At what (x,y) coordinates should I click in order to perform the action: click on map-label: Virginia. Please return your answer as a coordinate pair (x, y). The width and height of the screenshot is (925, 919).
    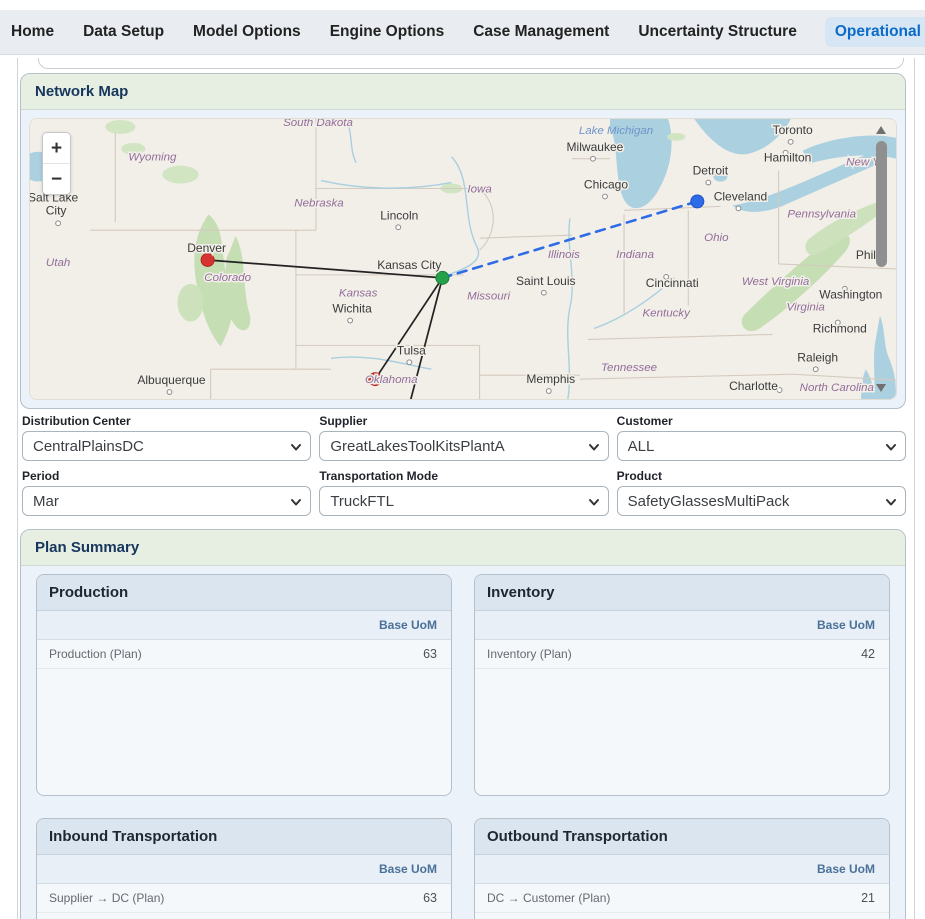
    Looking at the image, I should click on (806, 308).